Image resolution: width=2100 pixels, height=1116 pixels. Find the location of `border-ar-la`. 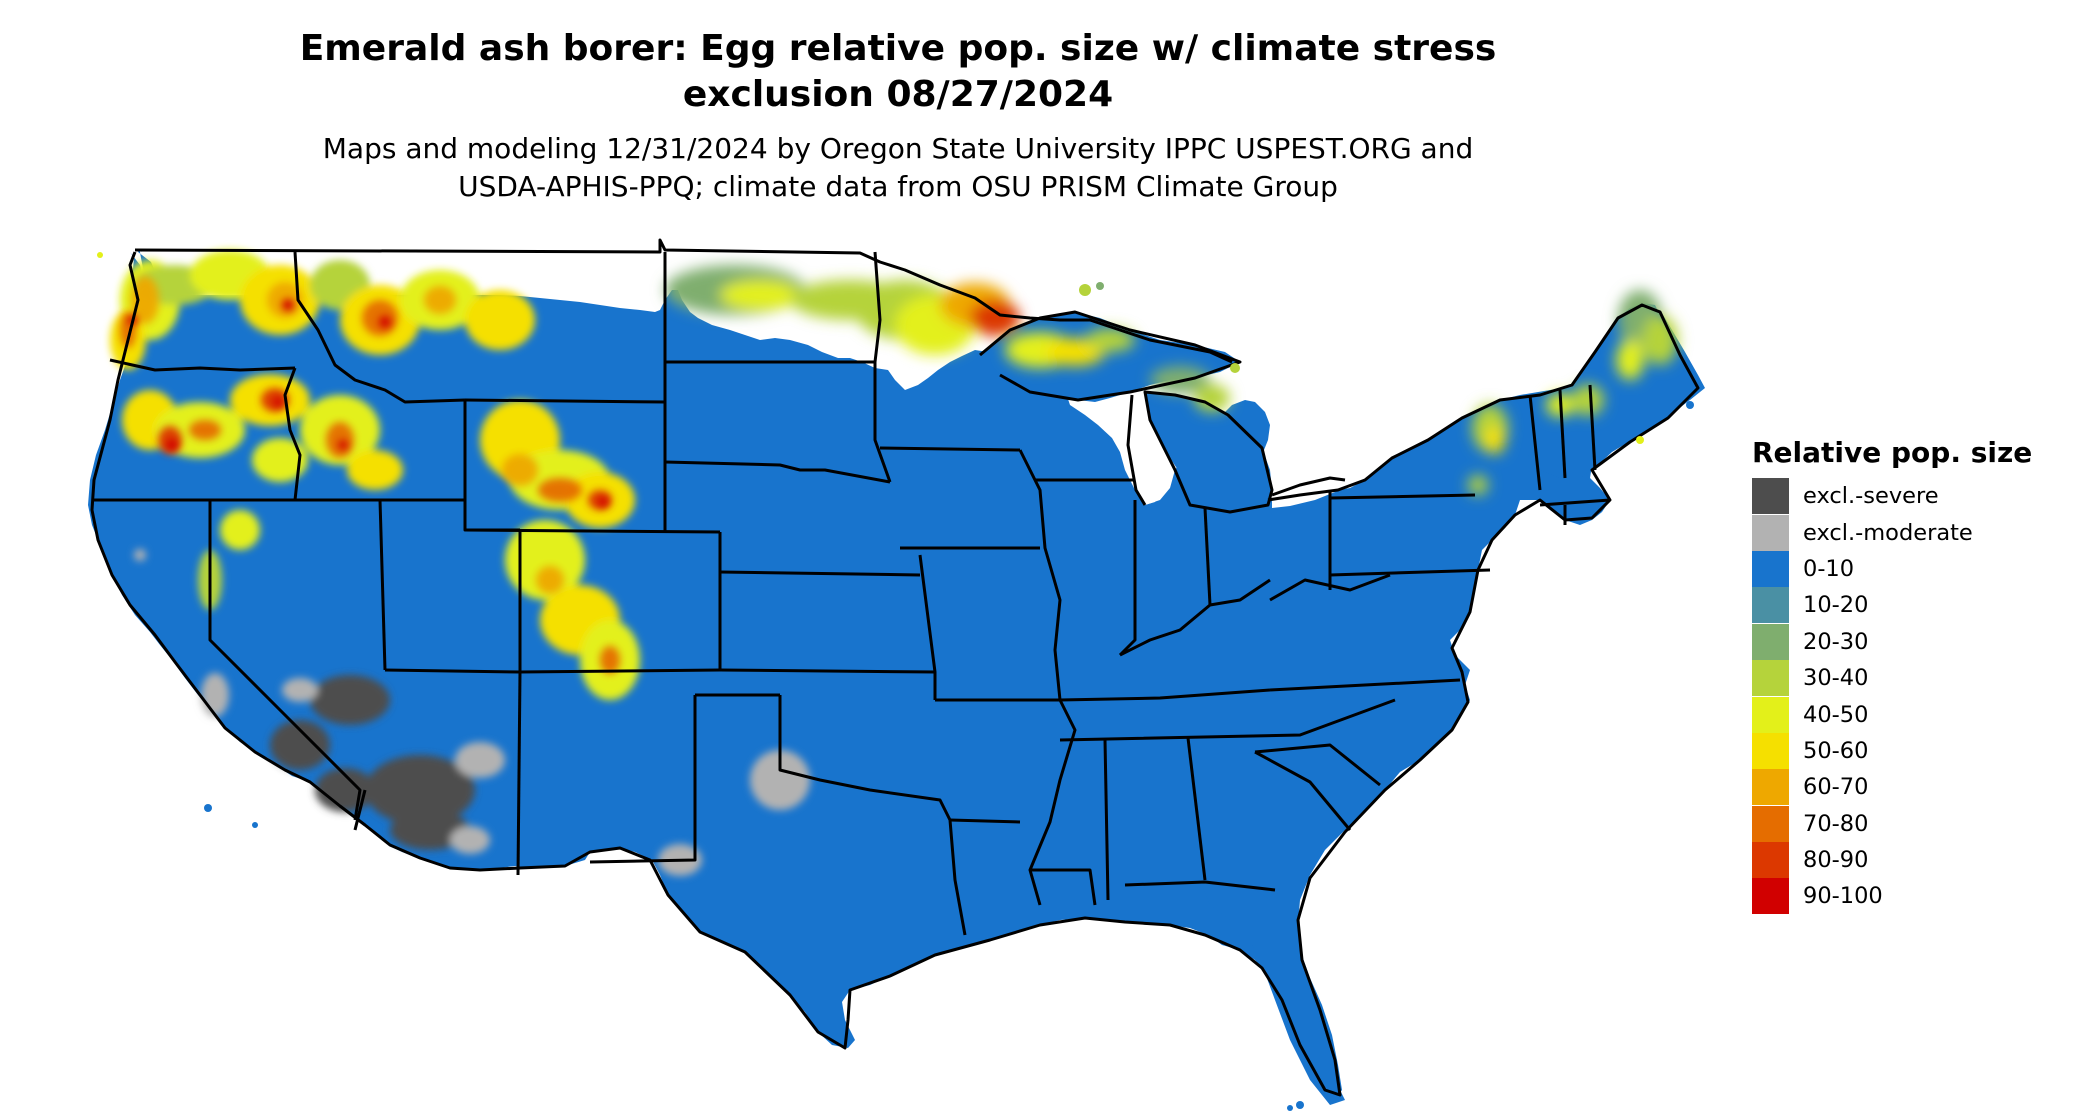

border-ar-la is located at coordinates (985, 821).